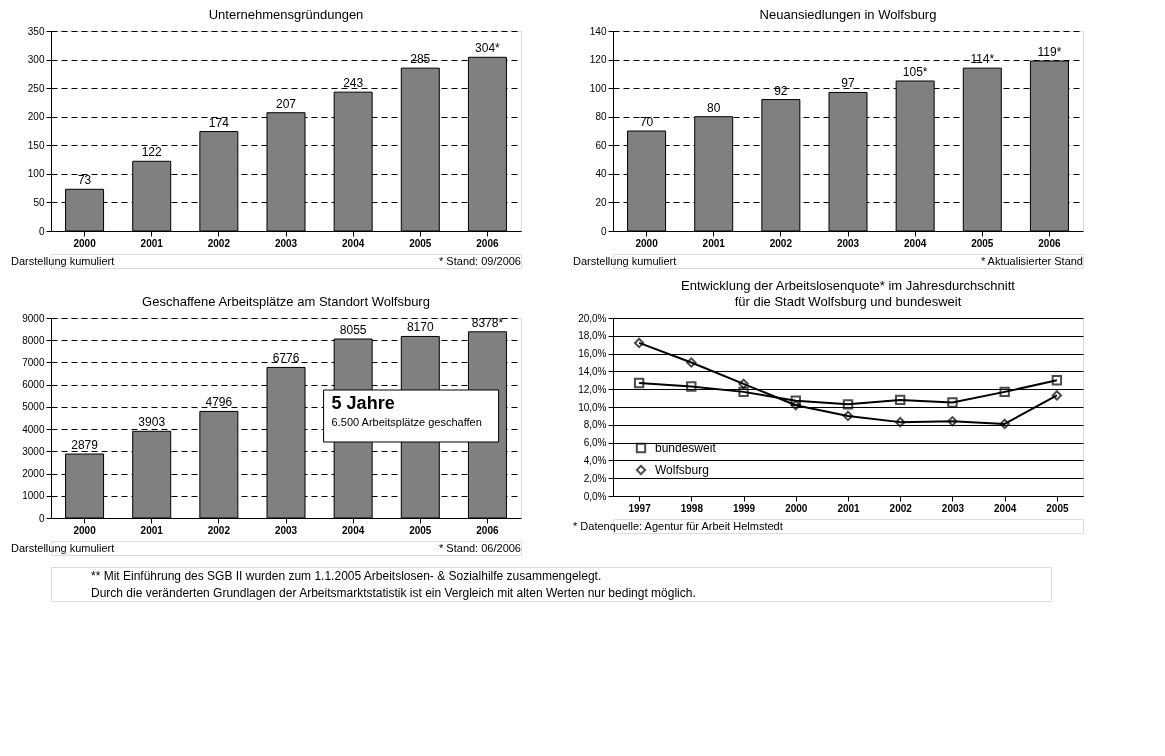 Image resolution: width=1165 pixels, height=756 pixels. I want to click on data-label: 2879, so click(85, 445).